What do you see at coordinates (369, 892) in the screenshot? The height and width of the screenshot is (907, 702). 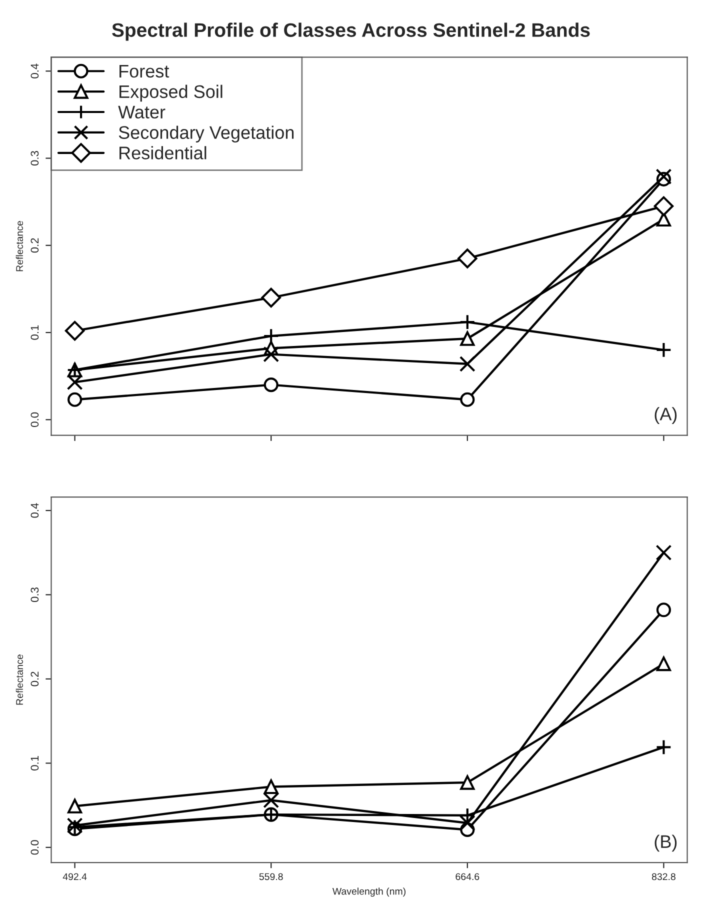 I see `x-axis-title: Wavelength (nm)` at bounding box center [369, 892].